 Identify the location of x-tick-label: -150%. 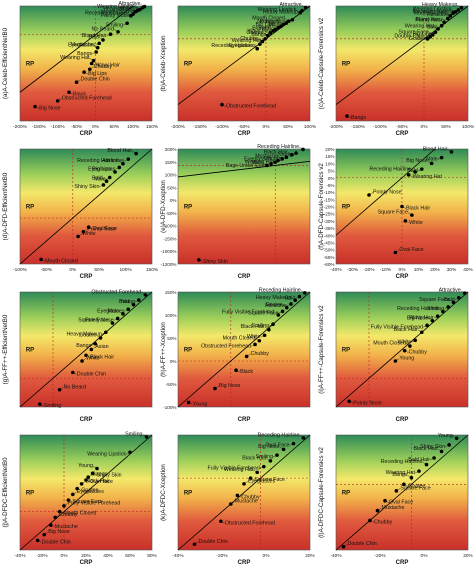
(39, 127).